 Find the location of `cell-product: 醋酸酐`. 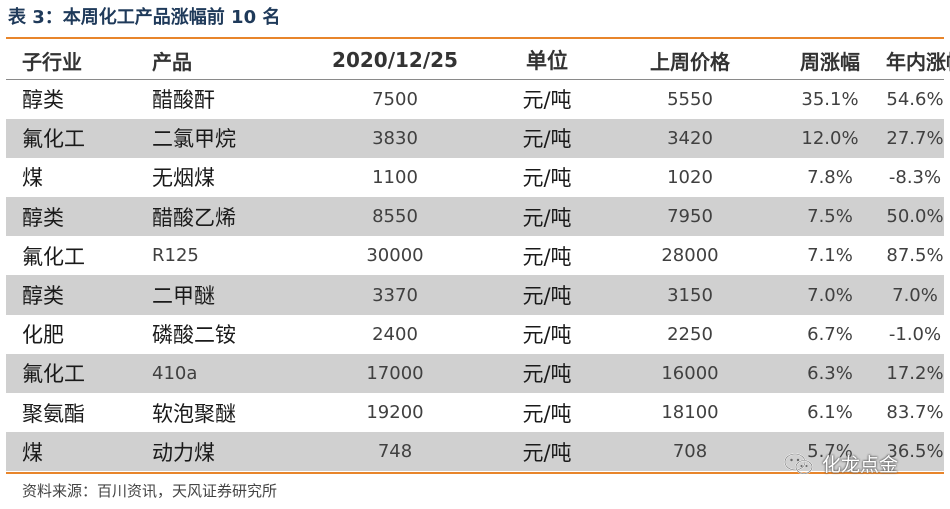

cell-product: 醋酸酐 is located at coordinates (183, 100).